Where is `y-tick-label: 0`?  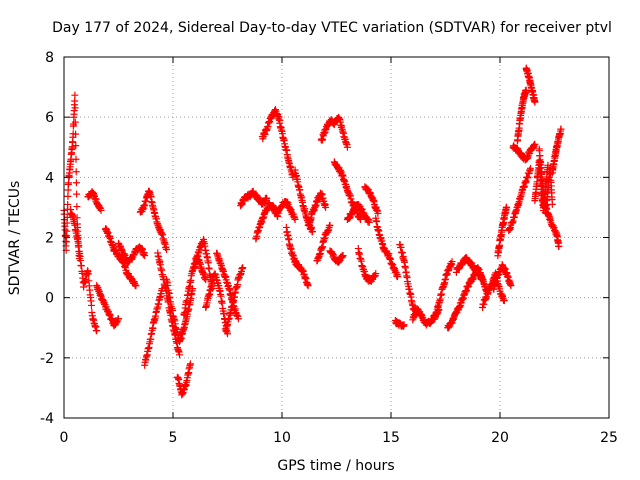 y-tick-label: 0 is located at coordinates (49, 299).